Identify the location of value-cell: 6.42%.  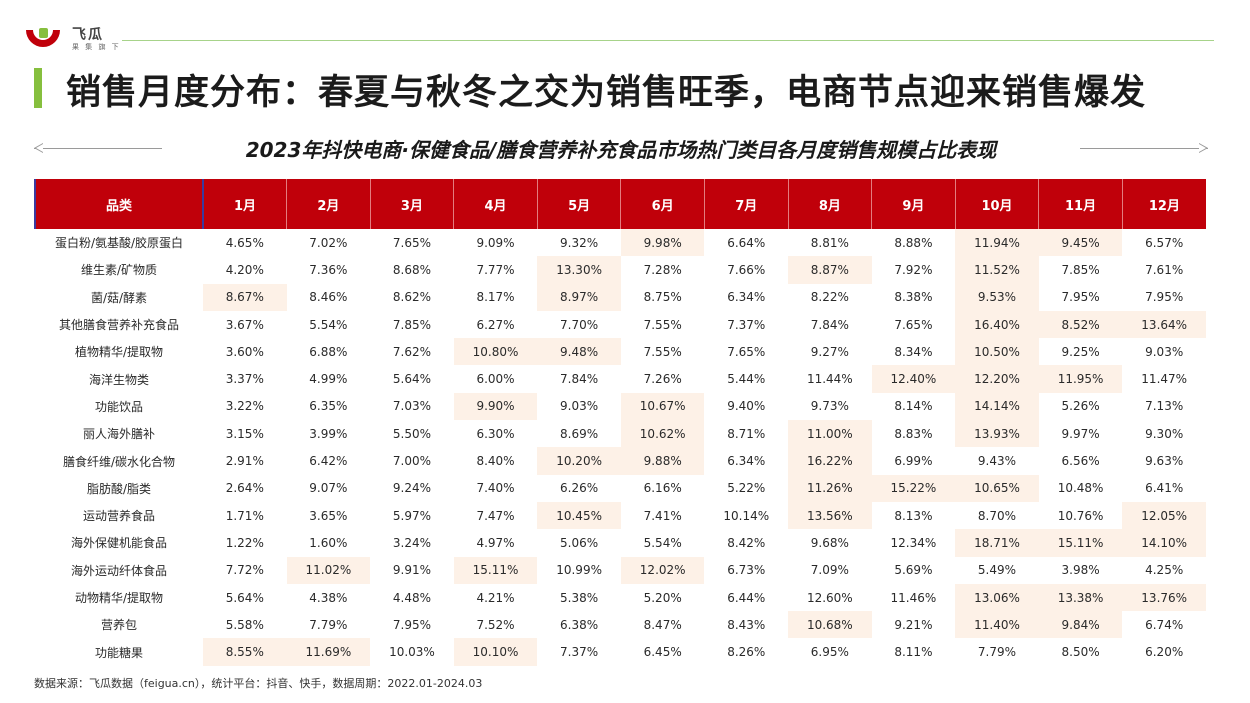
(328, 461).